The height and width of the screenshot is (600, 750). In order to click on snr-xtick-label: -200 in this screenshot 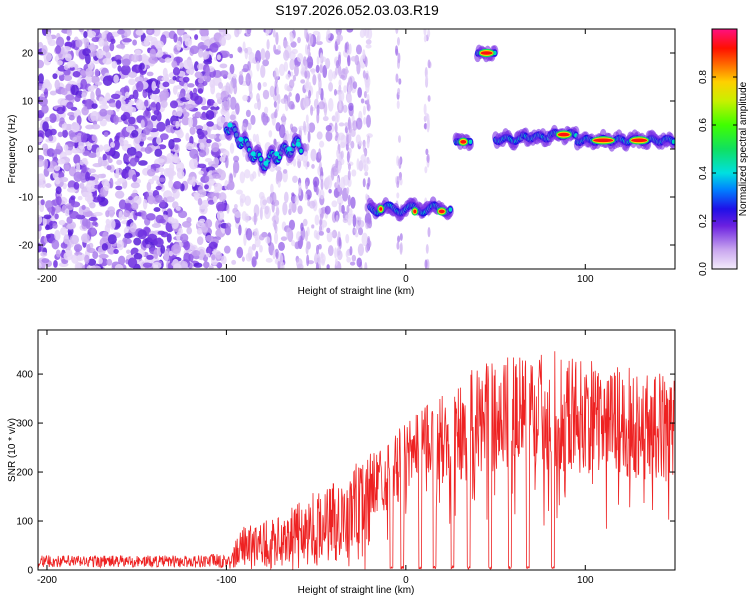, I will do `click(47, 580)`.